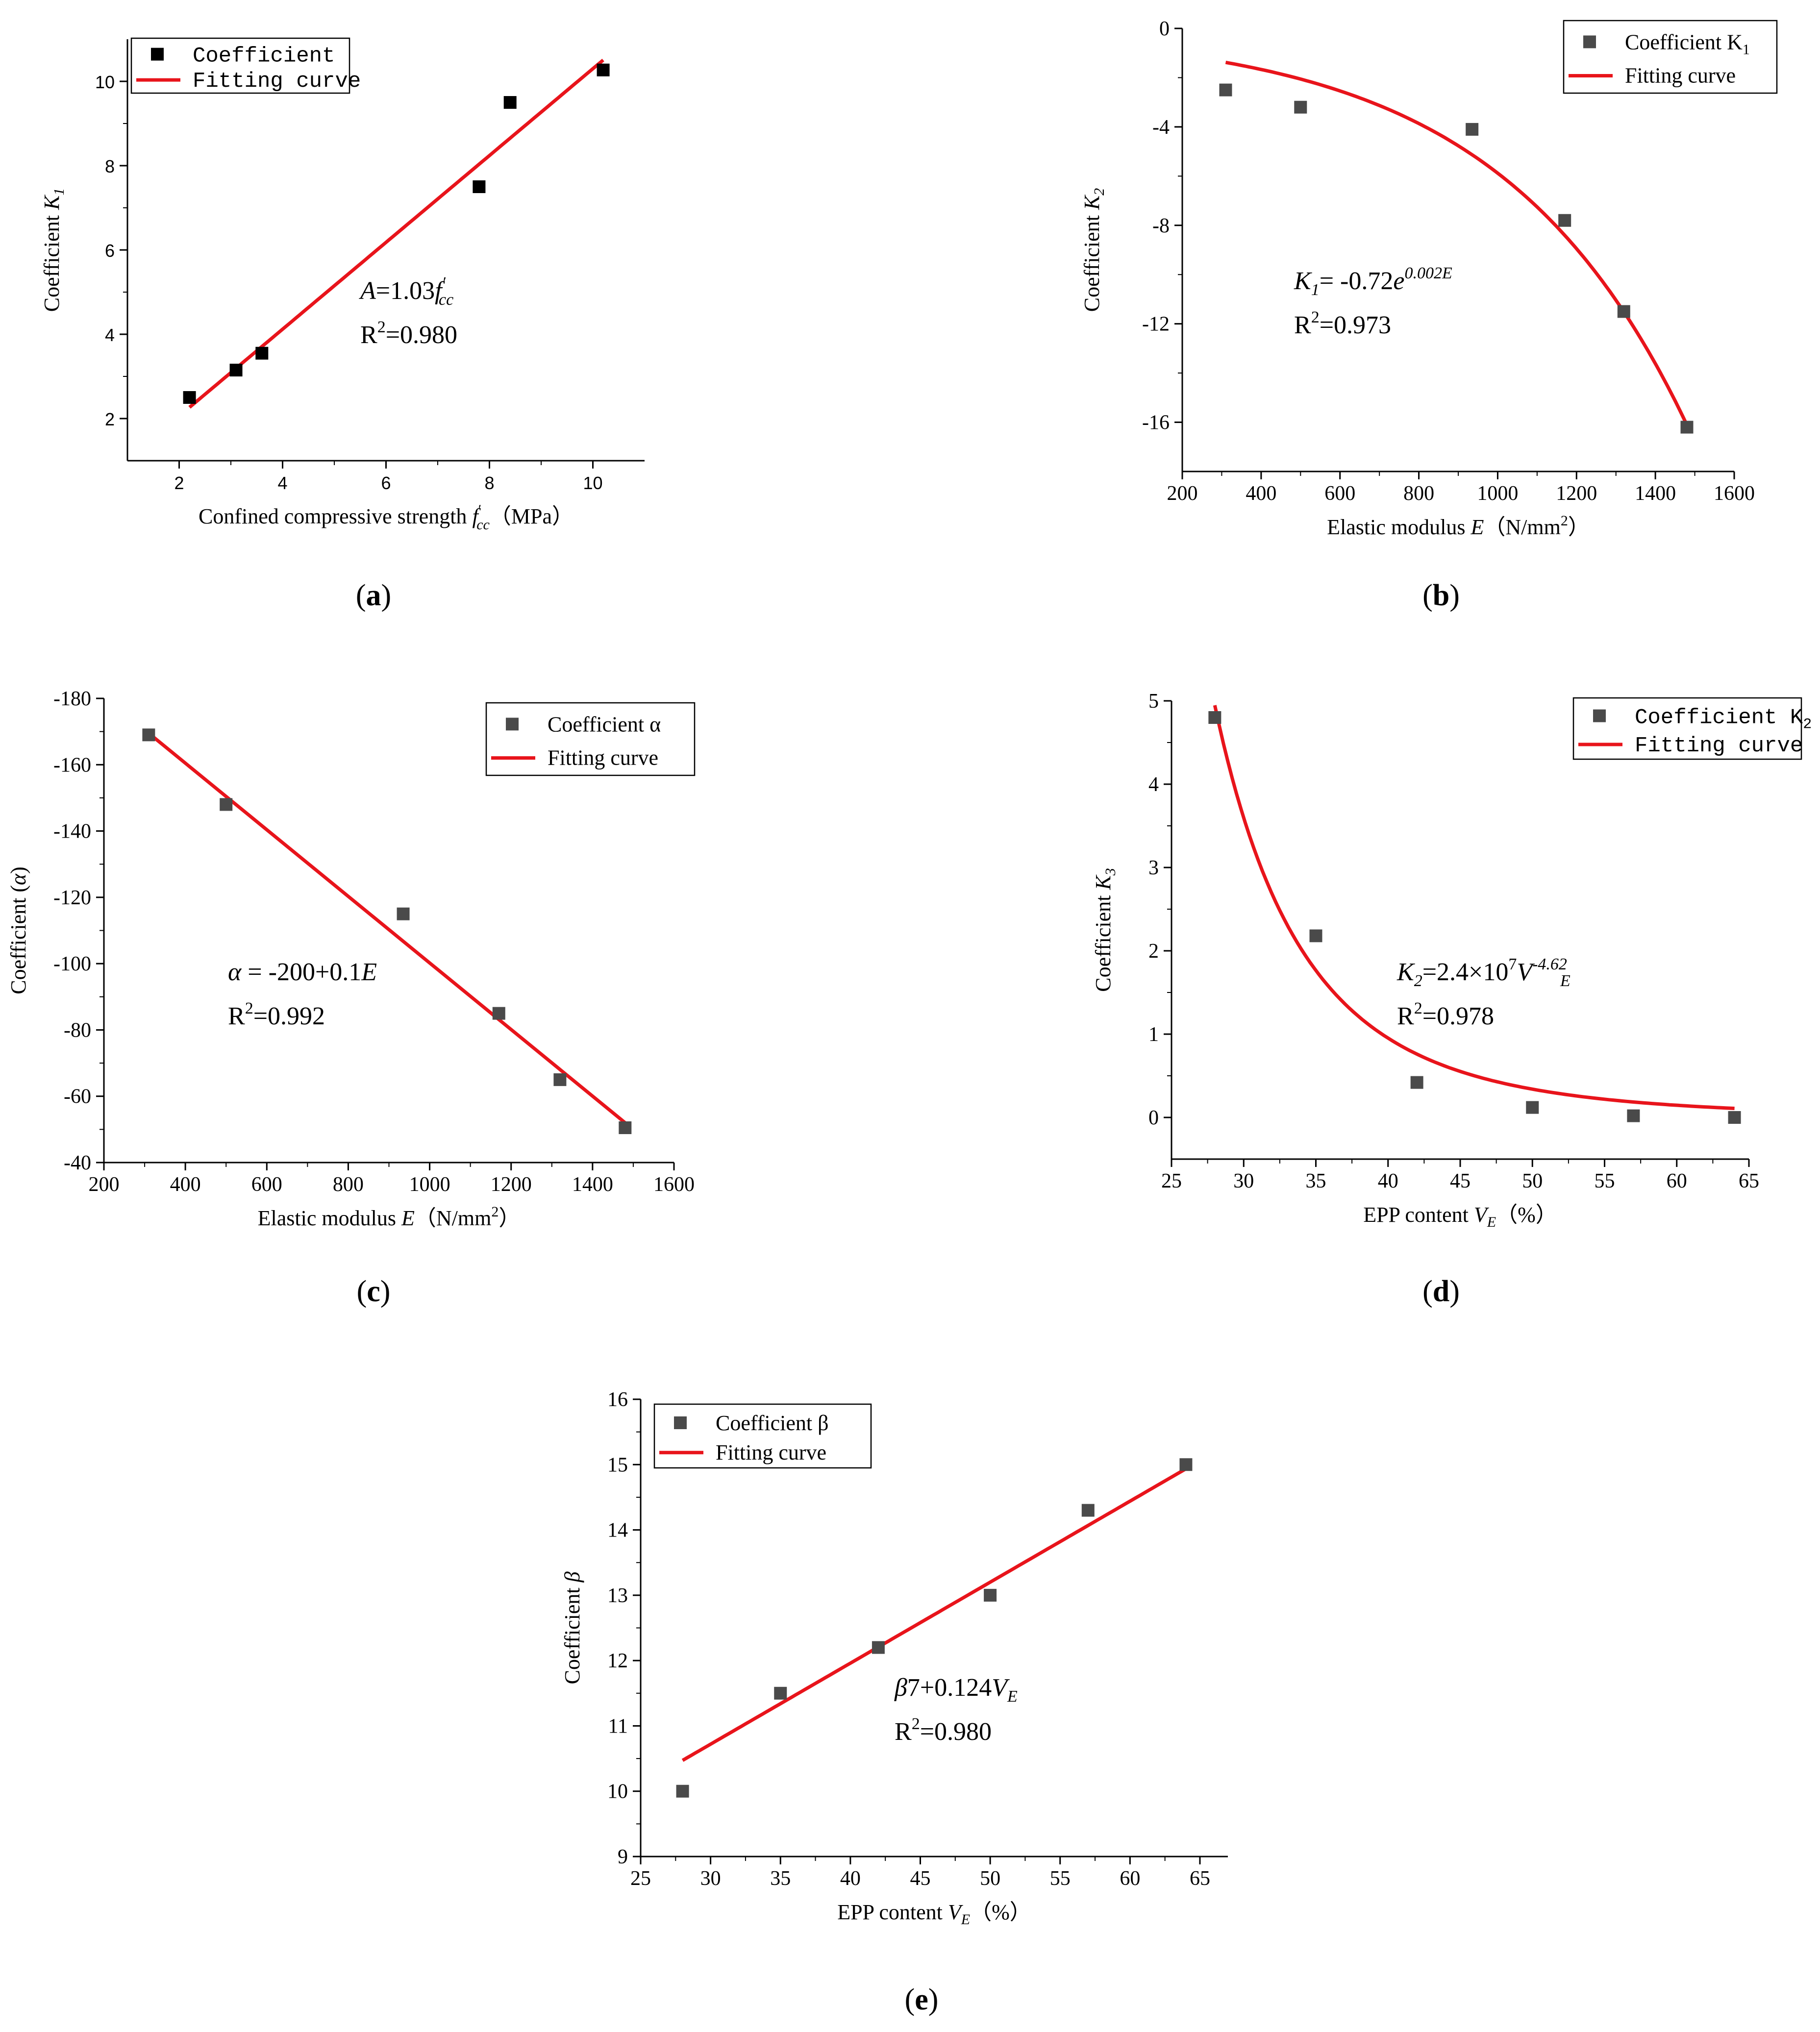  Describe the element at coordinates (592, 483) in the screenshot. I see `x-tick-label: 10` at that location.